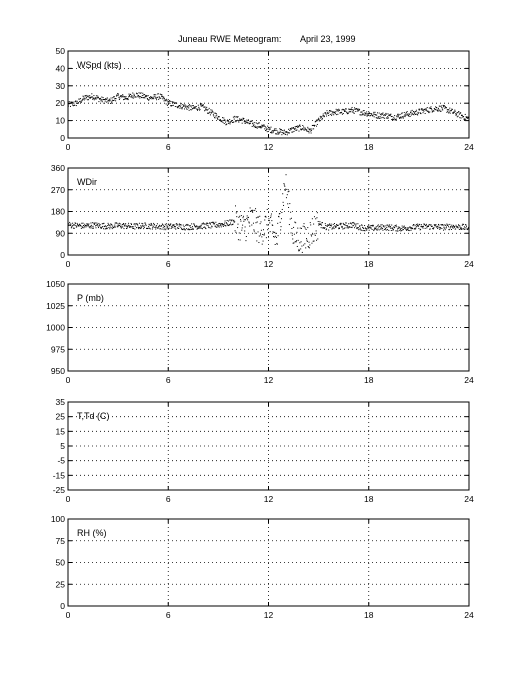 Image resolution: width=520 pixels, height=683 pixels. Describe the element at coordinates (90, 298) in the screenshot. I see `pressure-label: P (mb)` at that location.